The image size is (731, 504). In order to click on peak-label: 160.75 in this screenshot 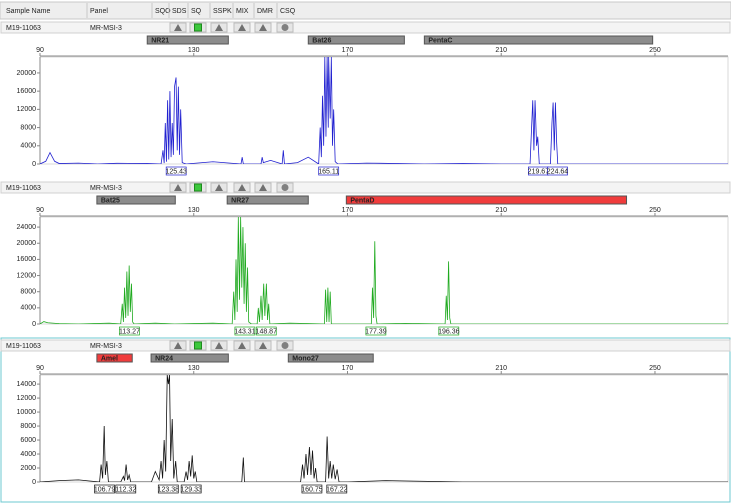, I will do `click(312, 489)`.